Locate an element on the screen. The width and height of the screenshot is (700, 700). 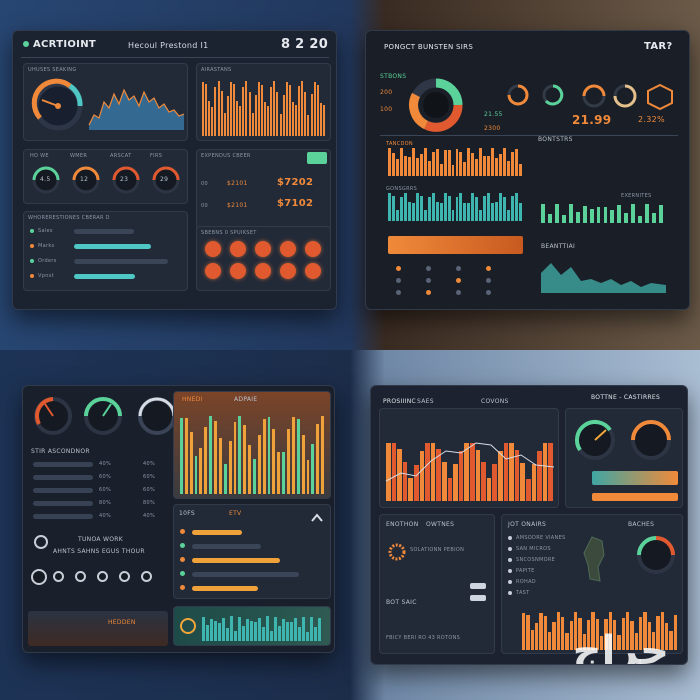
gauge-value: 23 is located at coordinates (124, 179).